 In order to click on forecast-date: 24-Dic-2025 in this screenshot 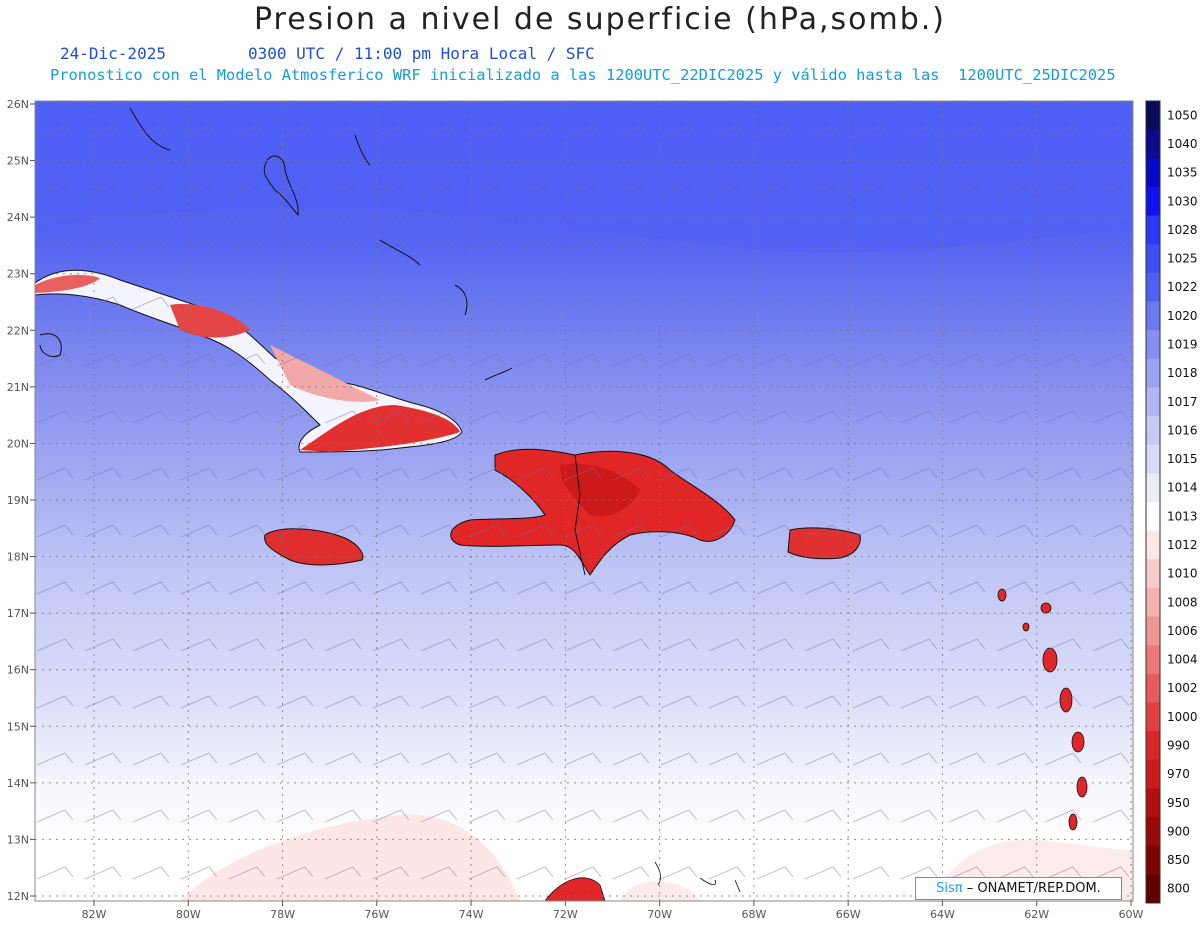, I will do `click(113, 53)`.